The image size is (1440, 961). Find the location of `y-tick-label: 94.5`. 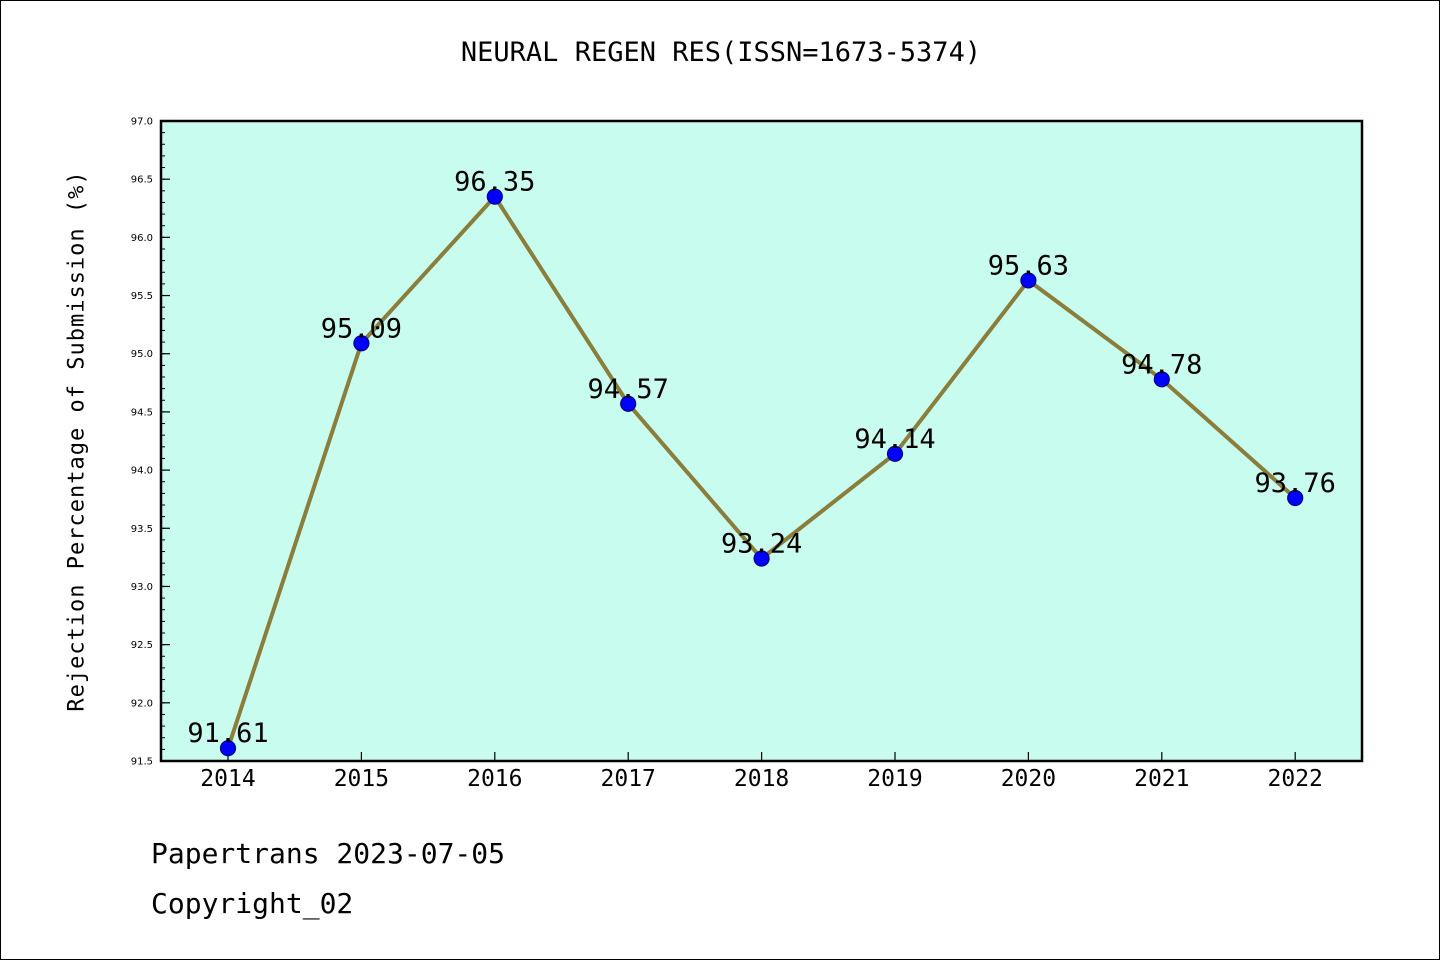

y-tick-label: 94.5 is located at coordinates (142, 412).